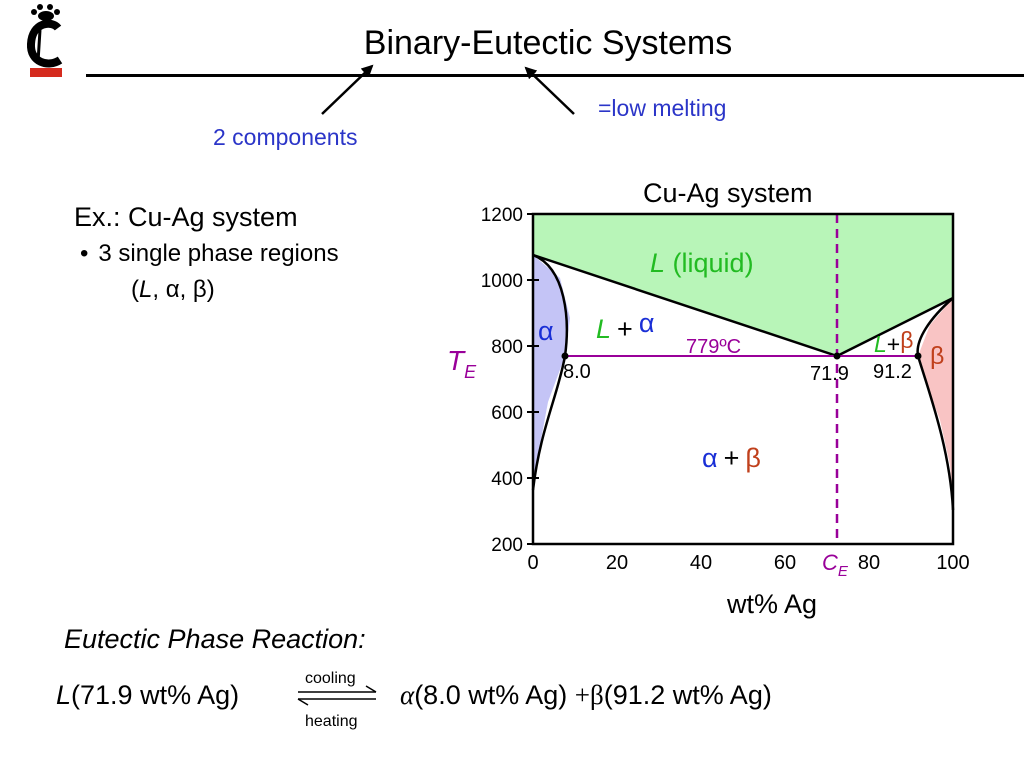 This screenshot has width=1024, height=768. What do you see at coordinates (183, 289) in the screenshot?
I see `phases-rest: , α, β)` at bounding box center [183, 289].